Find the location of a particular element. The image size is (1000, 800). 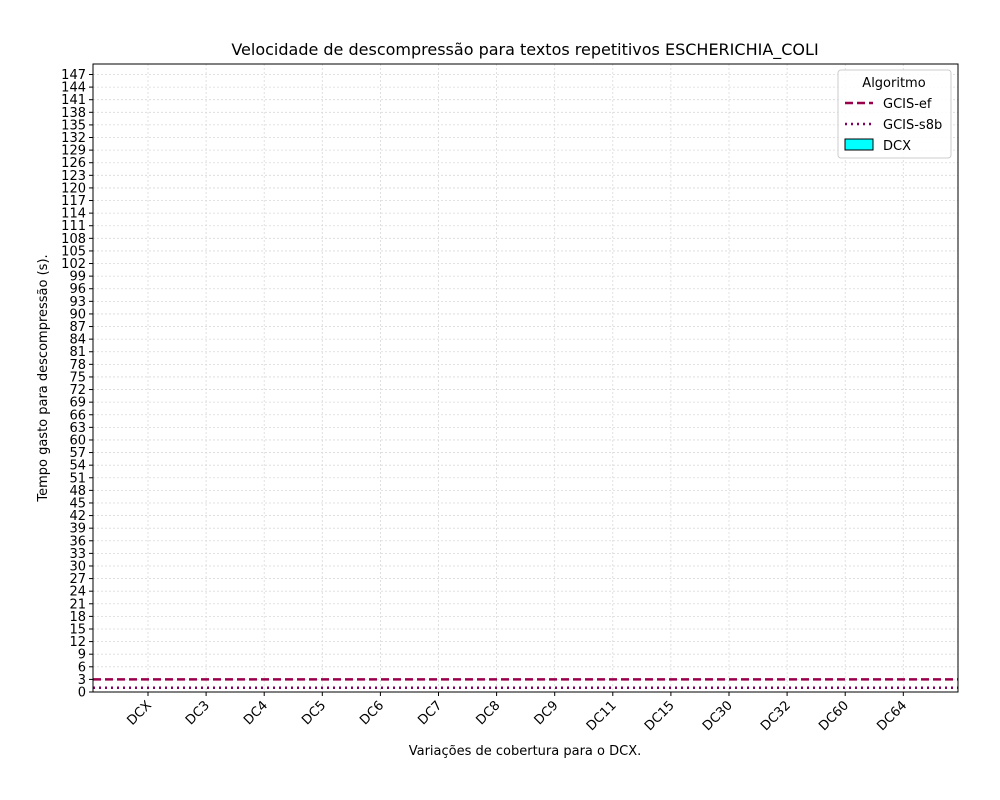

y-tick-label: 126 is located at coordinates (73, 163).